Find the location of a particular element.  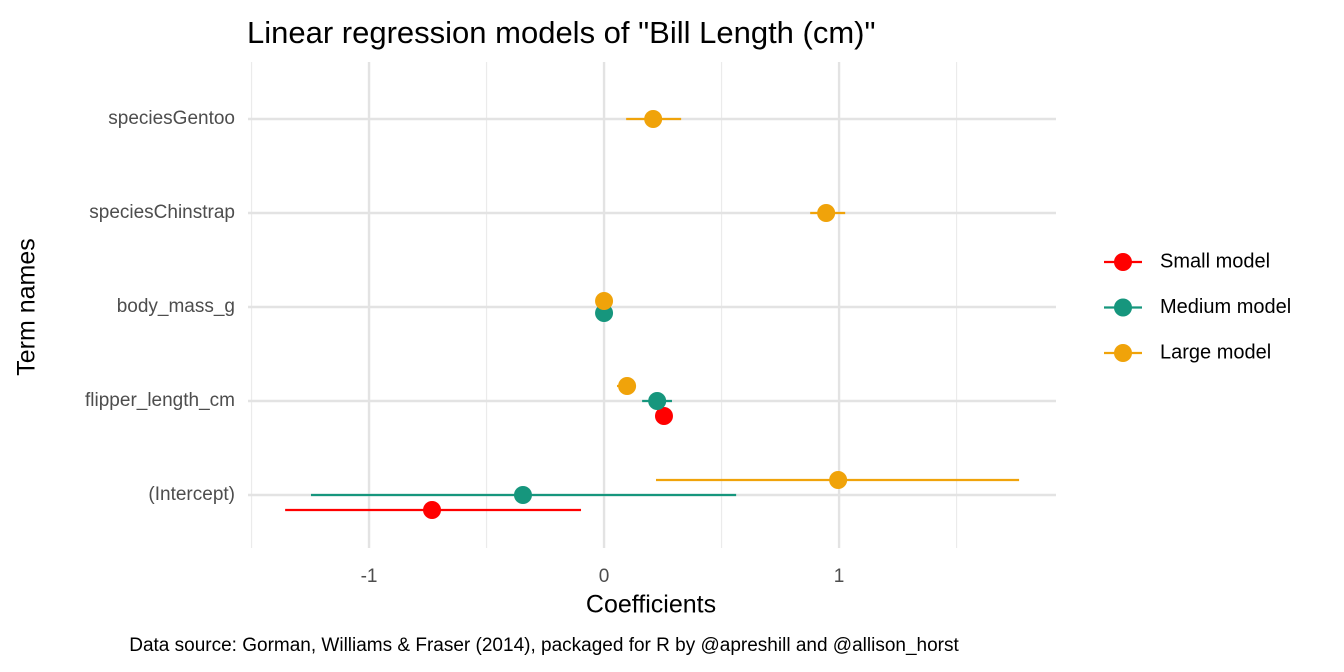

x-tick-label: 0 is located at coordinates (604, 576).